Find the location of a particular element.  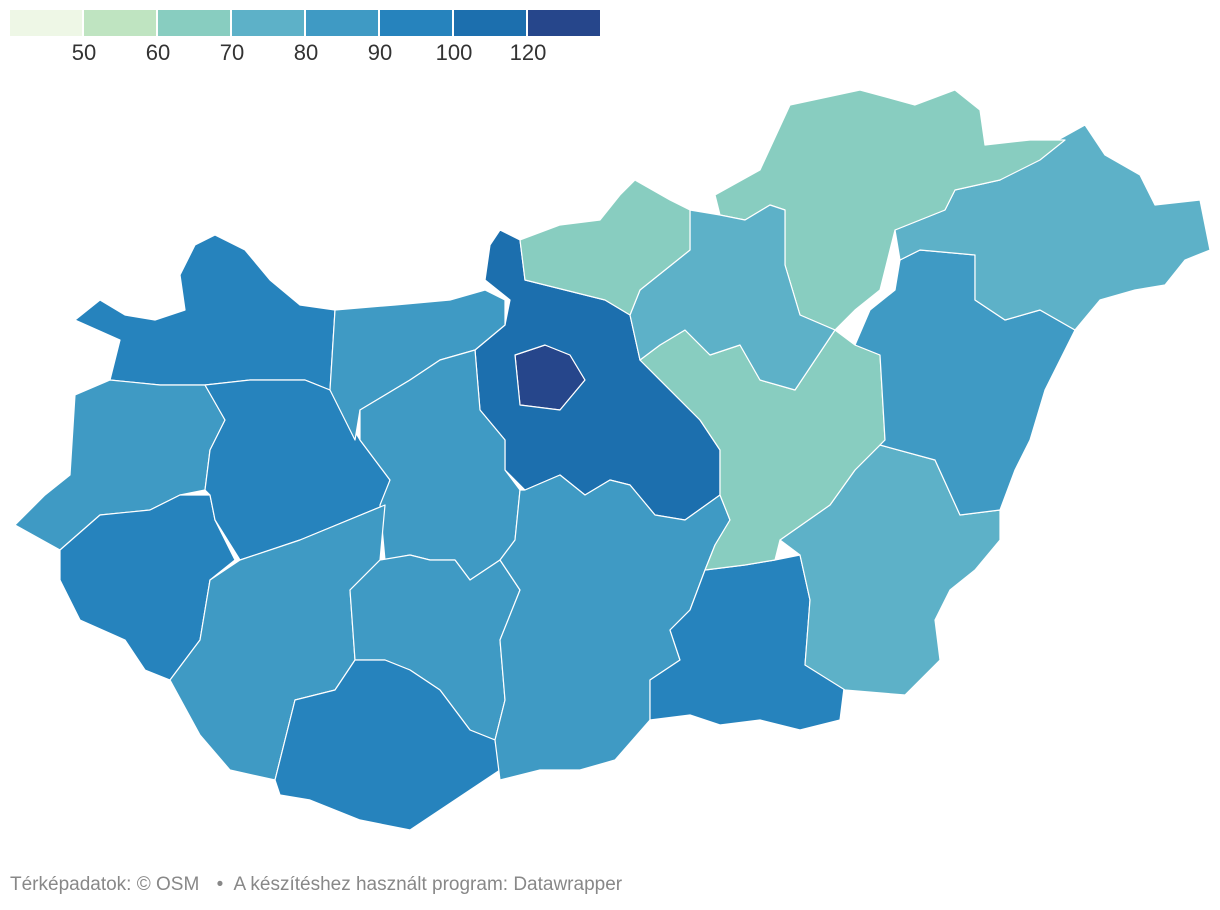

legend-tick-labels: 50 60 70 80 90 100 120 is located at coordinates (305, 51).